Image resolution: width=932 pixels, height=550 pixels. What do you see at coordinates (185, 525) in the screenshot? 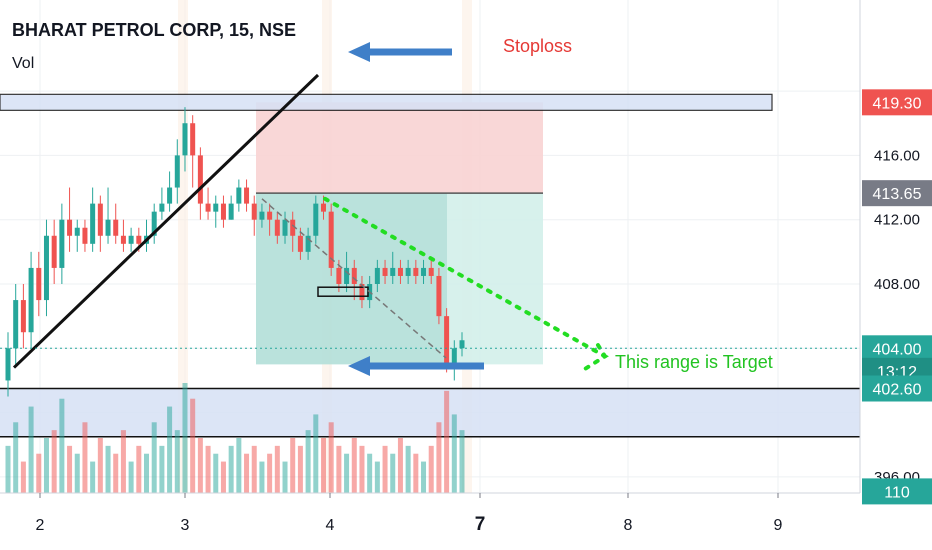
I see `time-tick: 3` at bounding box center [185, 525].